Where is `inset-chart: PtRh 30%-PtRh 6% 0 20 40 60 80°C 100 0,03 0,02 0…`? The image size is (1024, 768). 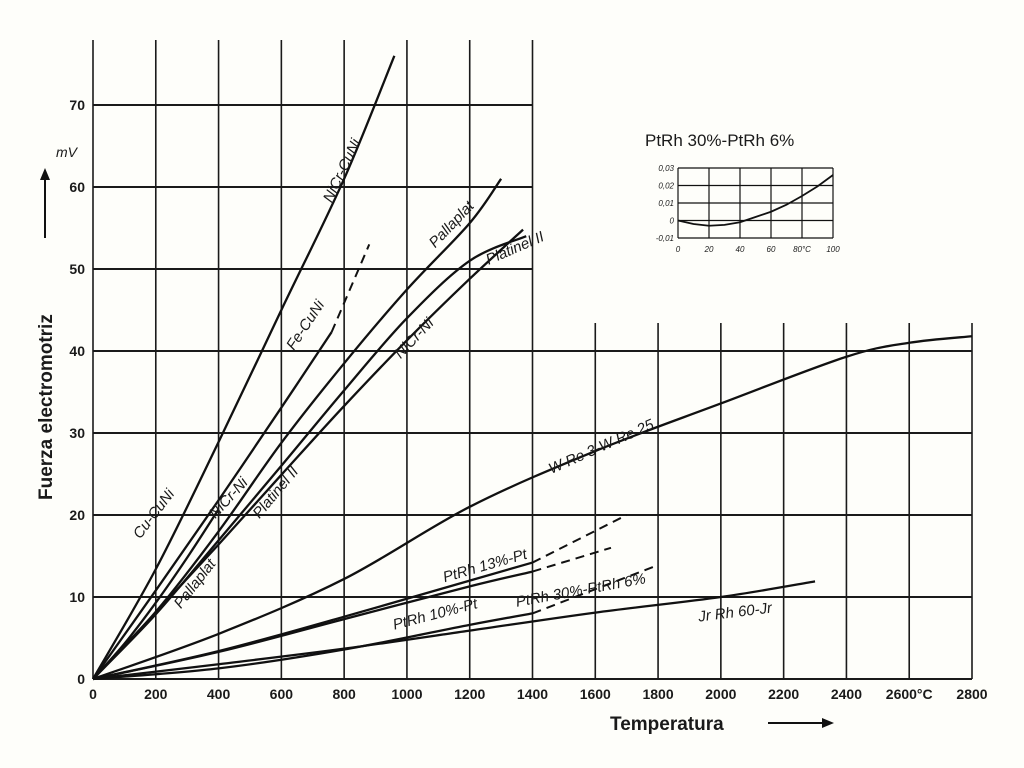
inset-chart: PtRh 30%-PtRh 6% 0 20 40 60 80°C 100 0,03 0,02 0… is located at coordinates (742, 192).